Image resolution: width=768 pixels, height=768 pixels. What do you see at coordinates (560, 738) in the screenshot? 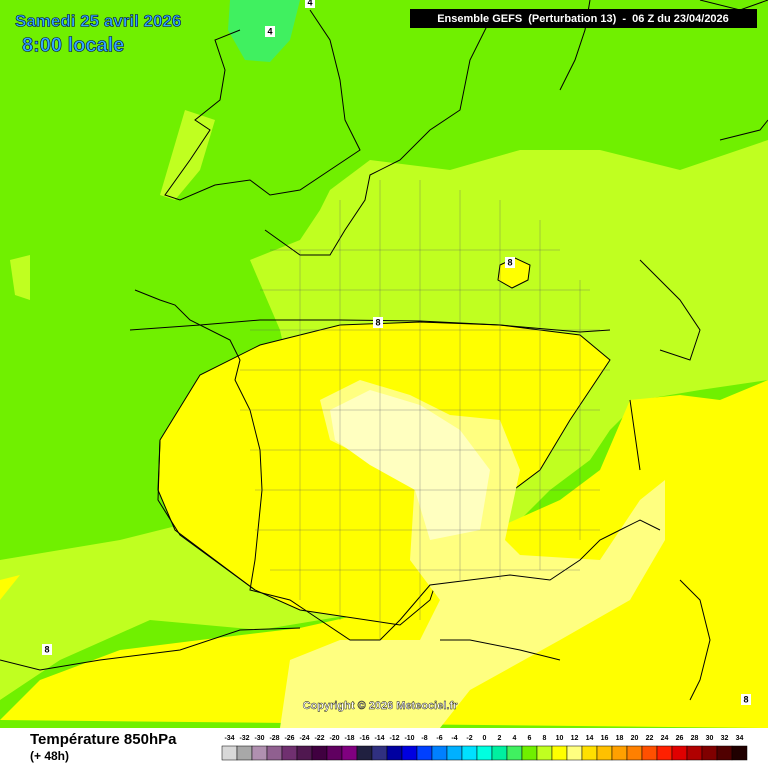
I see `legend-label: 10` at bounding box center [560, 738].